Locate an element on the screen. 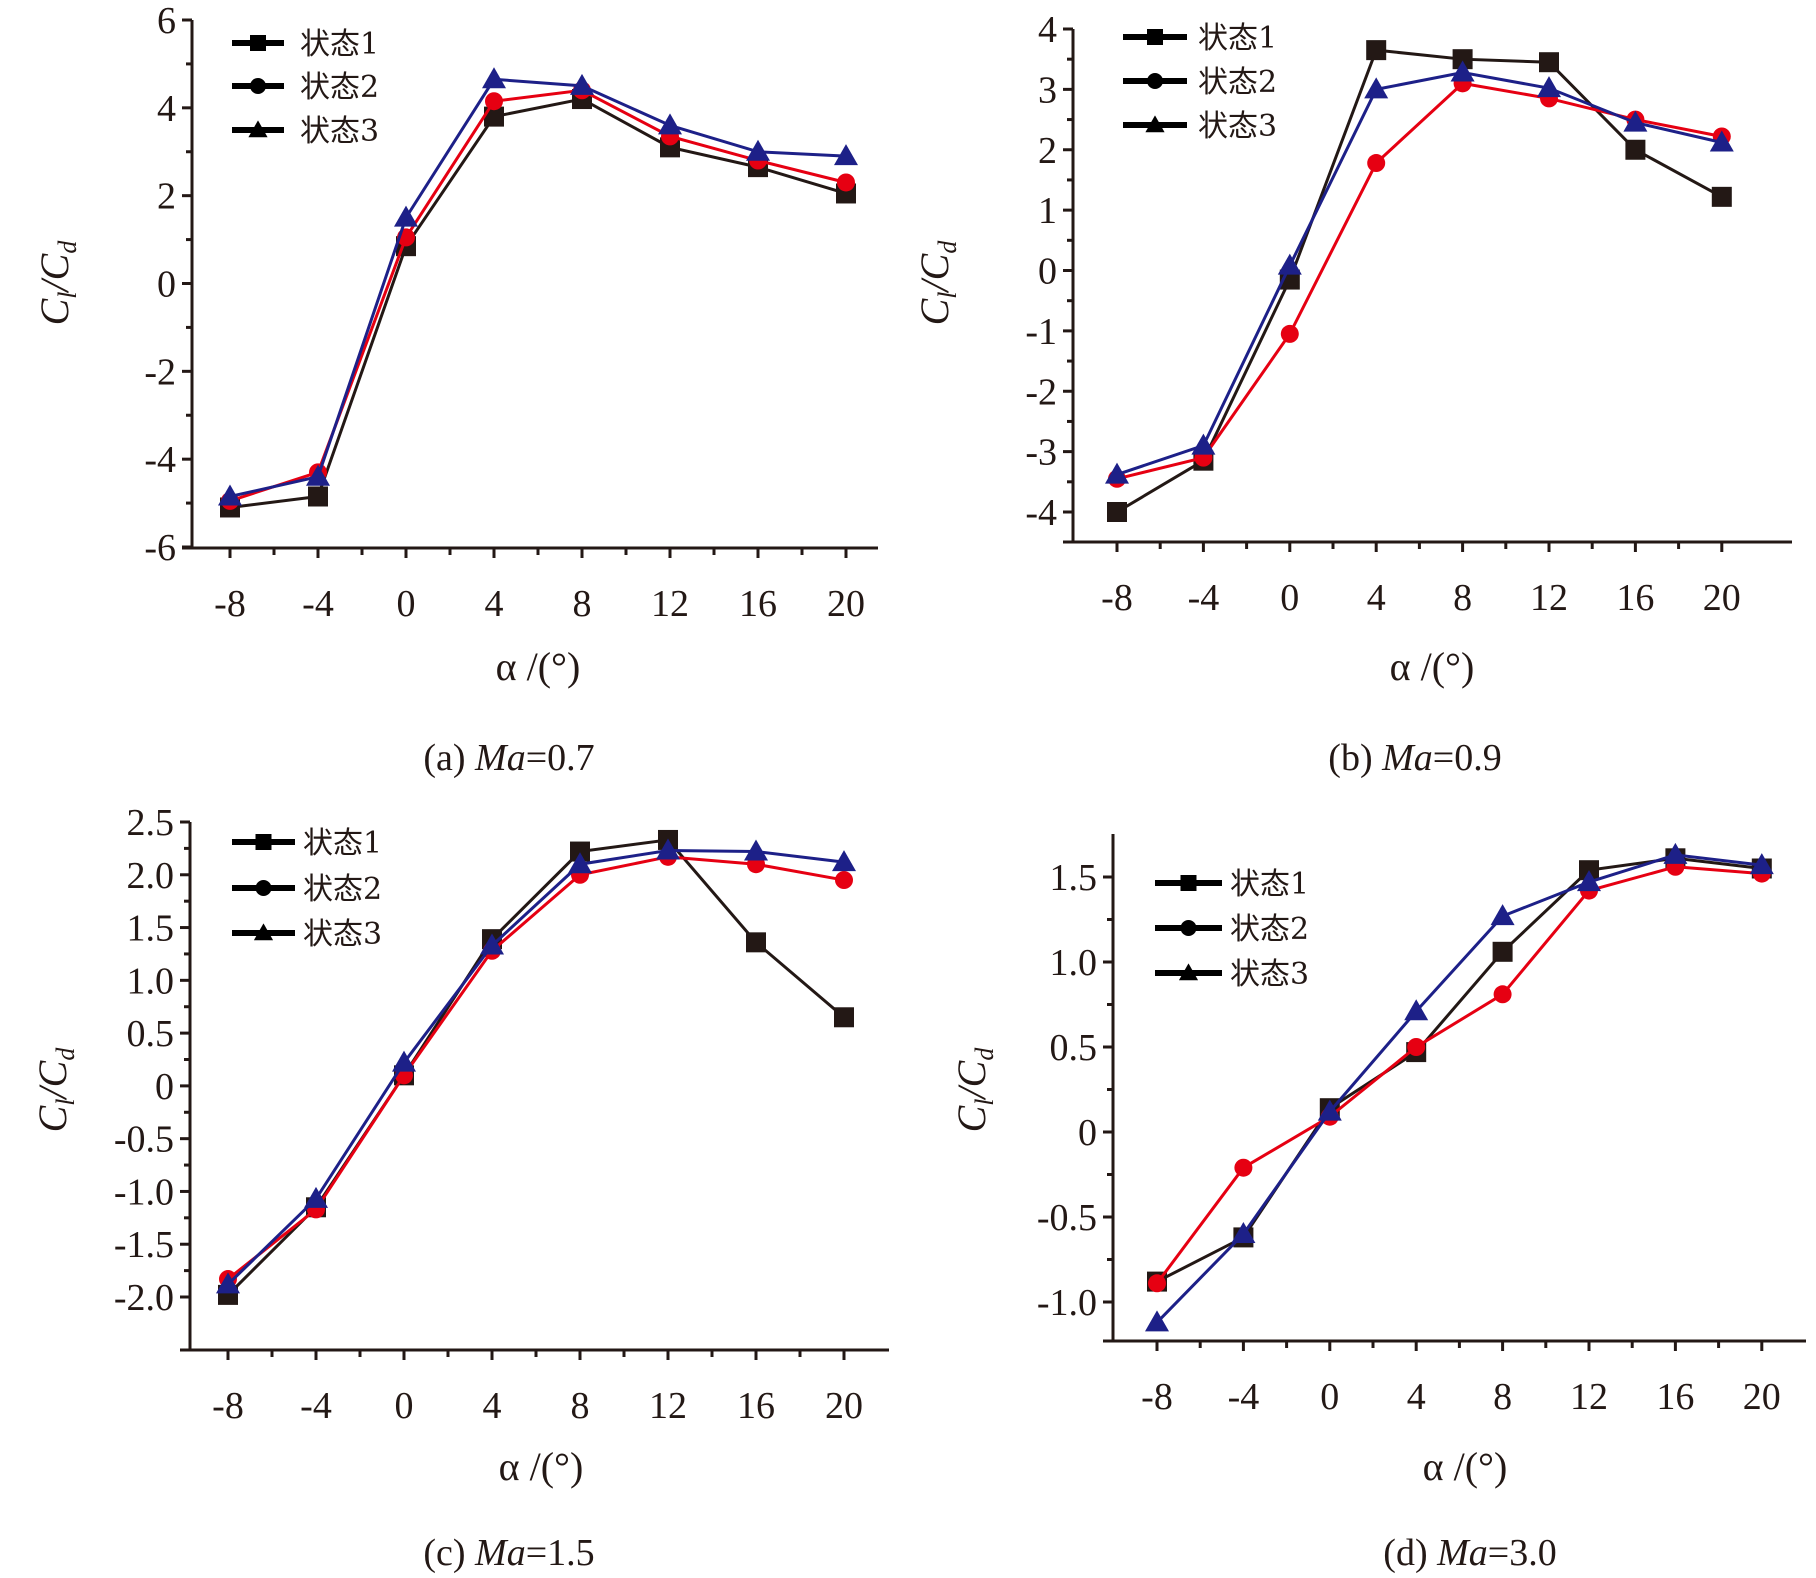 The height and width of the screenshot is (1578, 1816). caption-prefix: (a) is located at coordinates (449, 758).